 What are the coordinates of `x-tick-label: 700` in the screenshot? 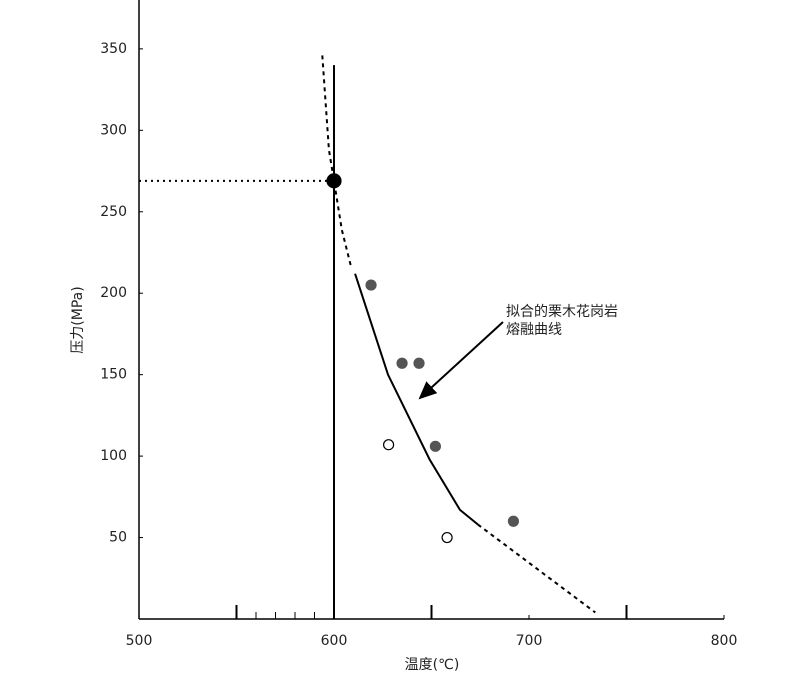 It's located at (529, 641).